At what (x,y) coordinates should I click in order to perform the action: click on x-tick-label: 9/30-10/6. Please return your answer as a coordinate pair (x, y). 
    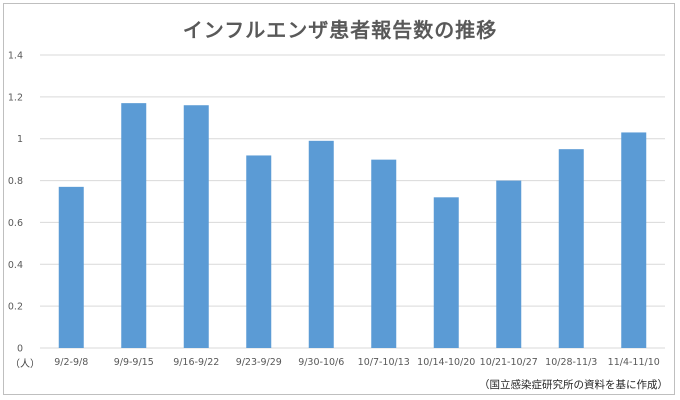
    Looking at the image, I should click on (321, 362).